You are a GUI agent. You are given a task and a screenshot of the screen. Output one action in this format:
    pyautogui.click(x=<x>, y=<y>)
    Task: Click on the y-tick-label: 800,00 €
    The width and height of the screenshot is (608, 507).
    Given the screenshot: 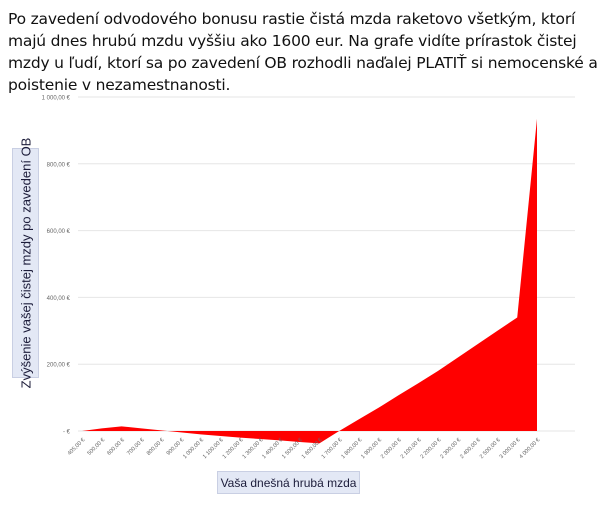 What is the action you would take?
    pyautogui.click(x=59, y=165)
    